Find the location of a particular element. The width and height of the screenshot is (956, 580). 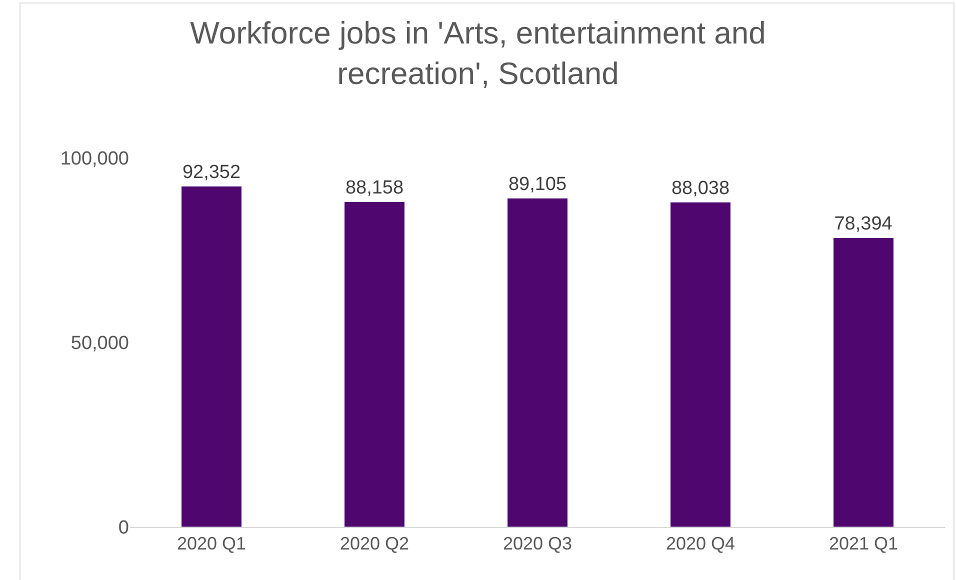

x-tick-label: 2020 Q3 is located at coordinates (537, 544).